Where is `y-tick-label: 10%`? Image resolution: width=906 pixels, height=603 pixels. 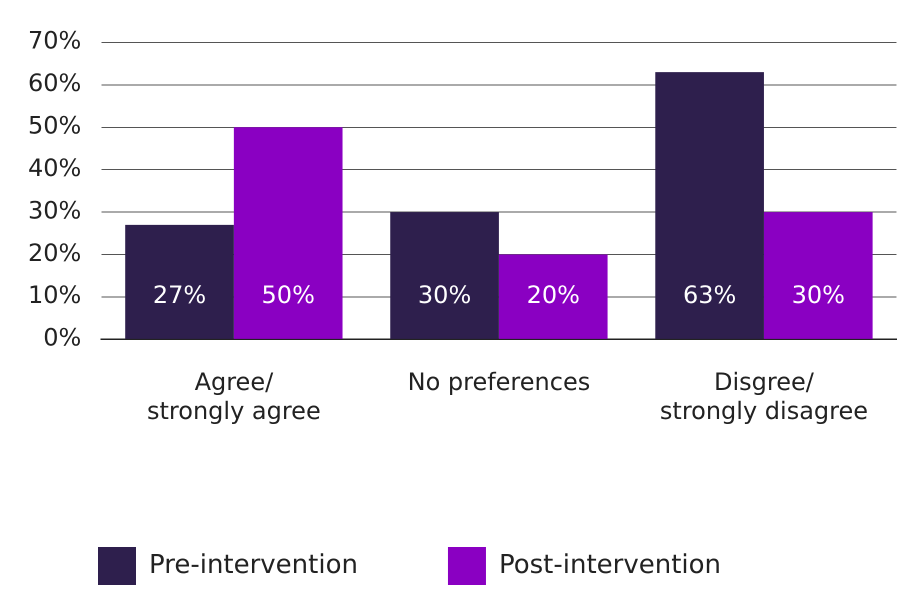 y-tick-label: 10% is located at coordinates (55, 295).